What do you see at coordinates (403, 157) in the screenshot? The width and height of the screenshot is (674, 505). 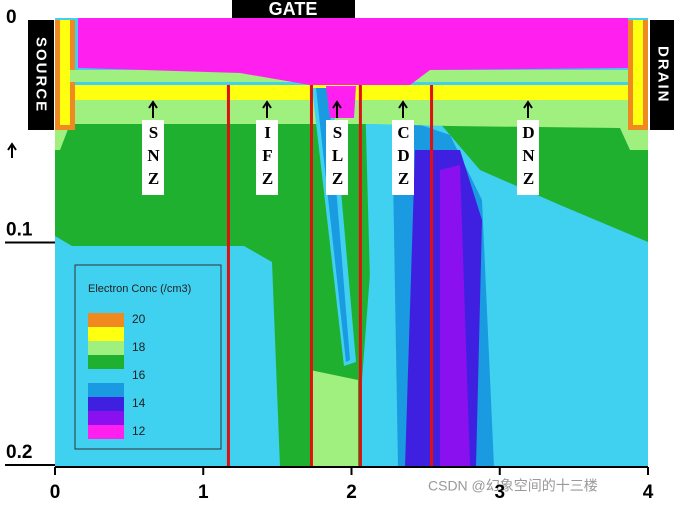 I see `zone-label: CDZ` at bounding box center [403, 157].